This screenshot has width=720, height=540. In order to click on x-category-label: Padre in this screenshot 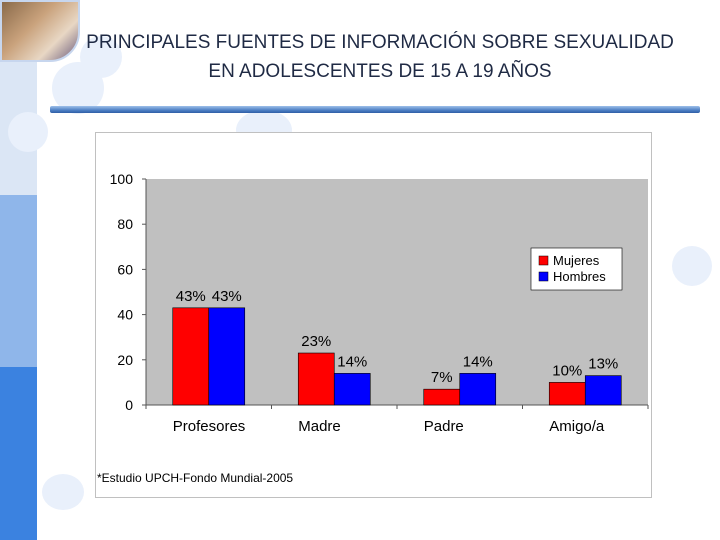, I will do `click(444, 426)`.